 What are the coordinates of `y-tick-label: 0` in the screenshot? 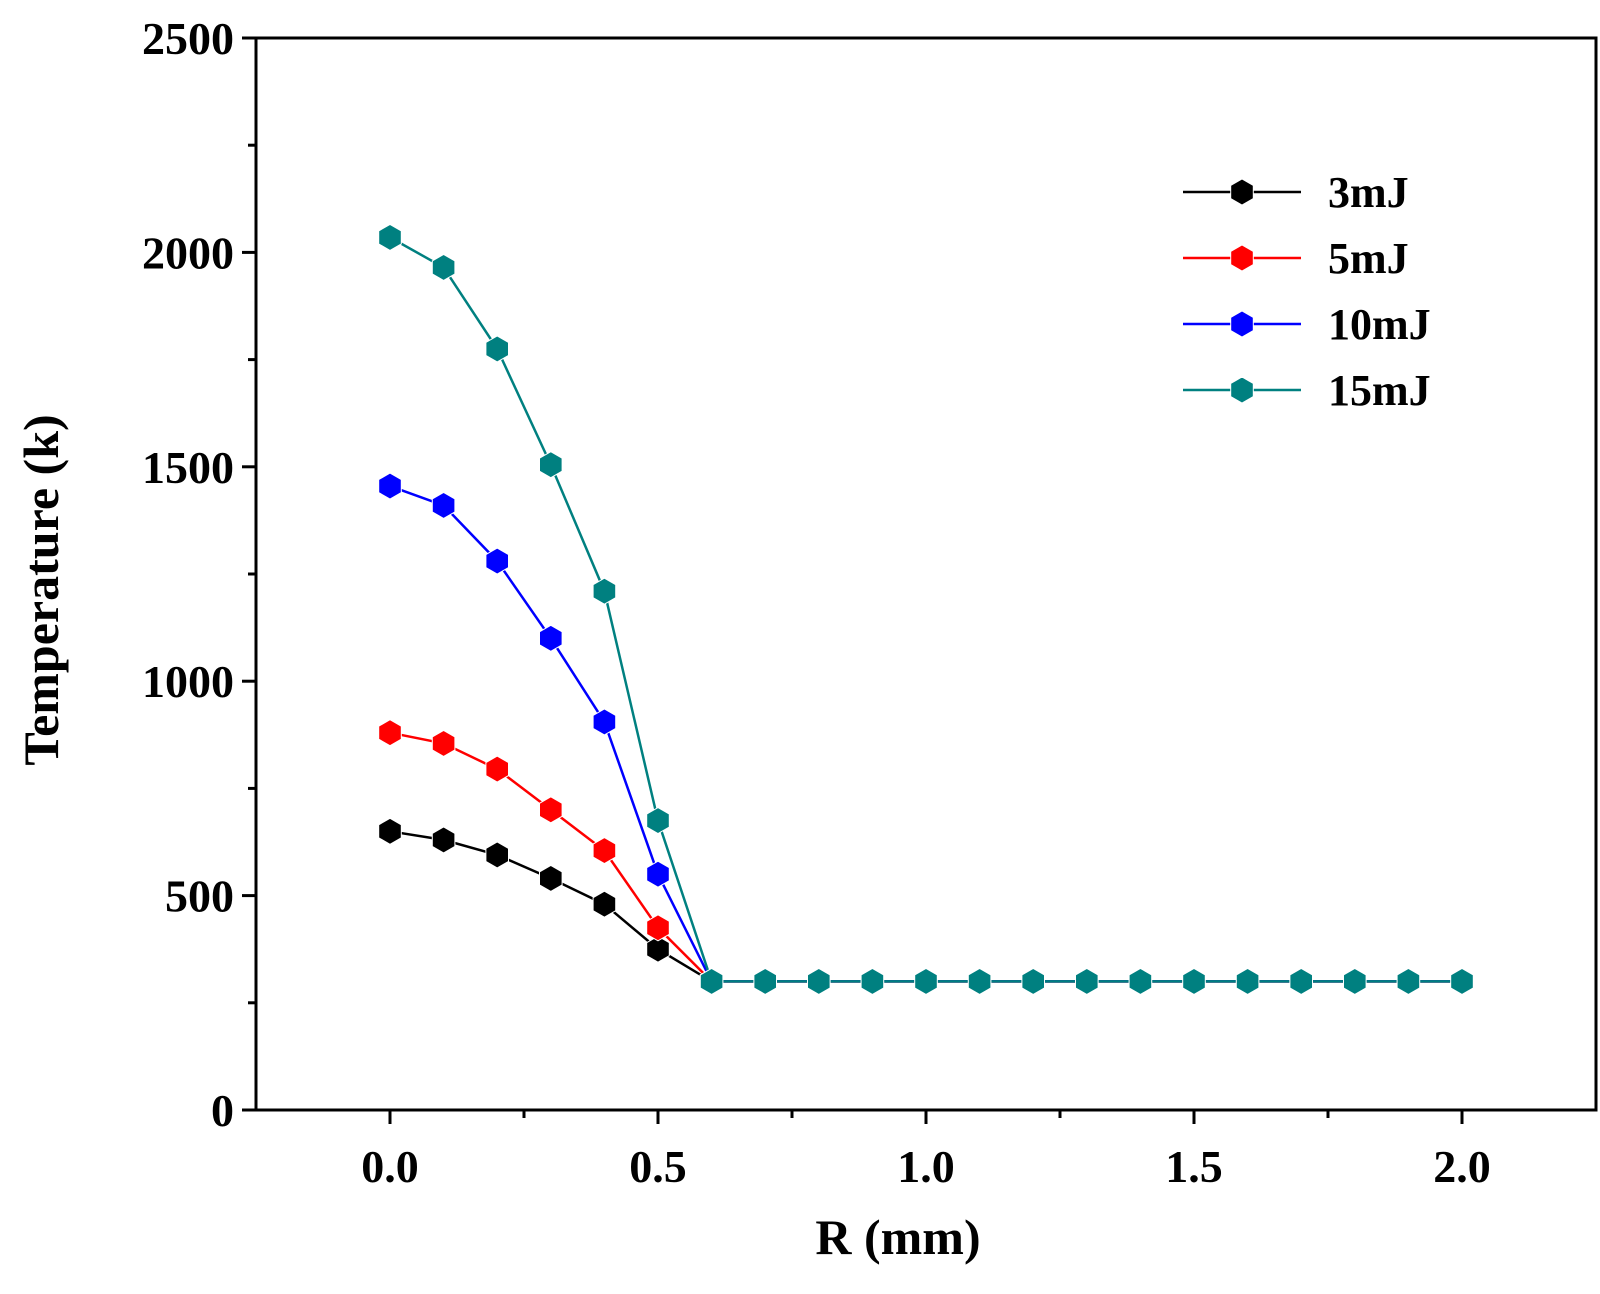 It's located at (222, 1110).